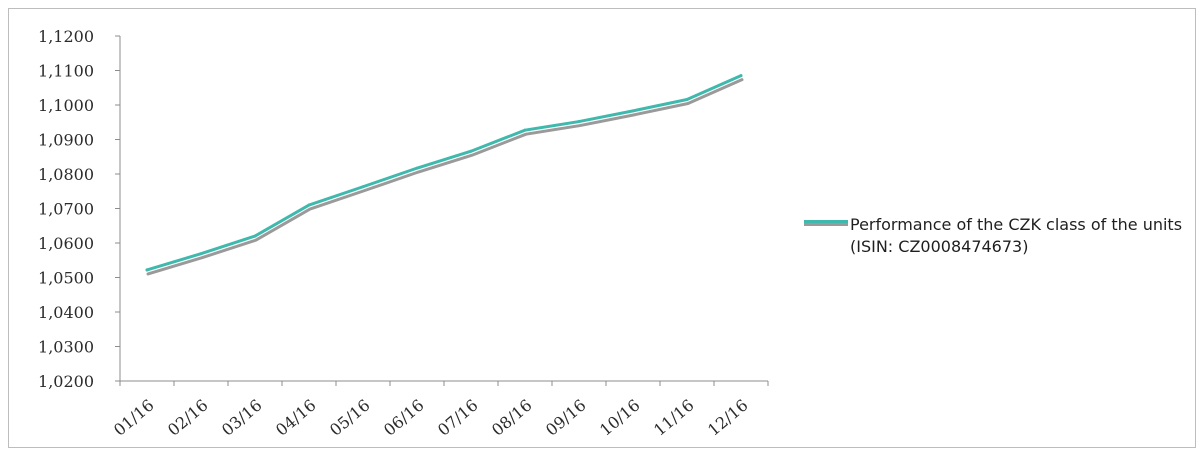  What do you see at coordinates (66, 71) in the screenshot?
I see `y-tick-label: 1,1100` at bounding box center [66, 71].